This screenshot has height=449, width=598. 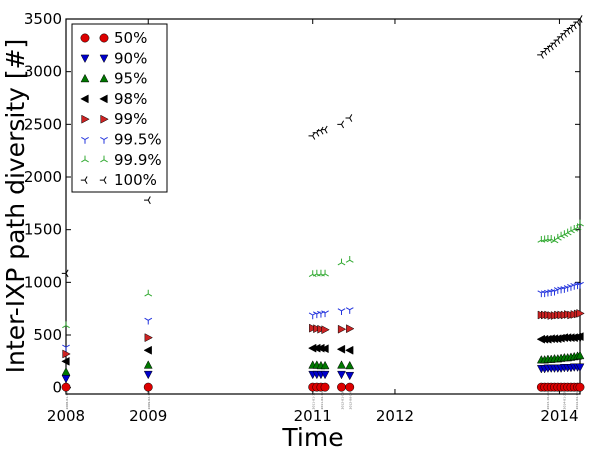 I want to click on legend-label: 100%, so click(x=135, y=180).